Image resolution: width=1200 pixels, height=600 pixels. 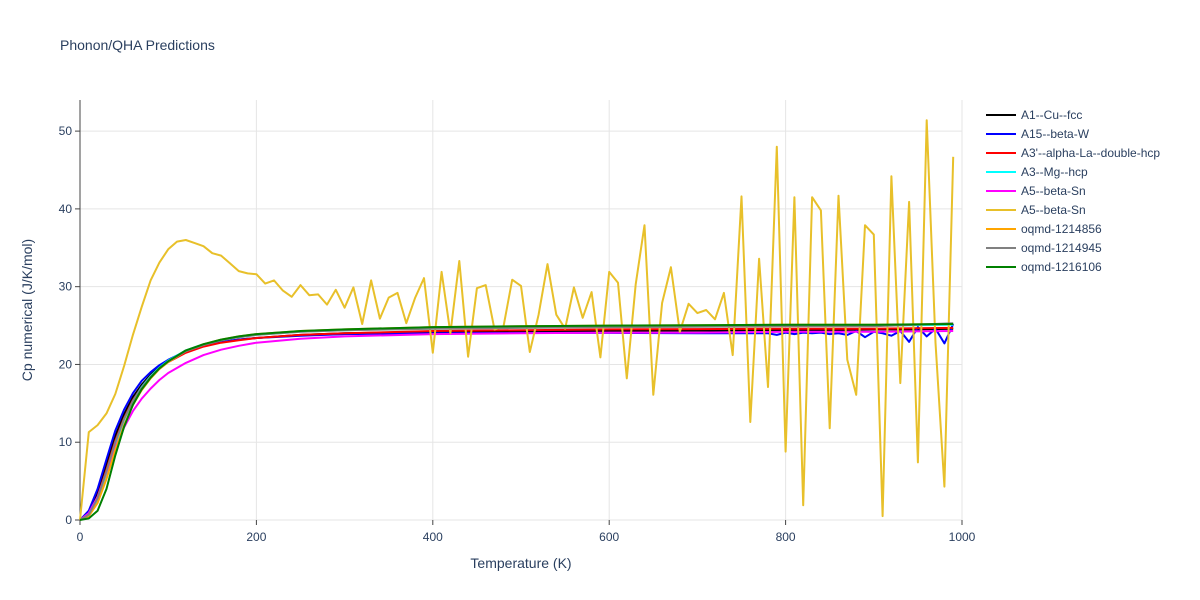 I want to click on legend-item: A3'--alpha-La--double-hcp, so click(x=1073, y=153).